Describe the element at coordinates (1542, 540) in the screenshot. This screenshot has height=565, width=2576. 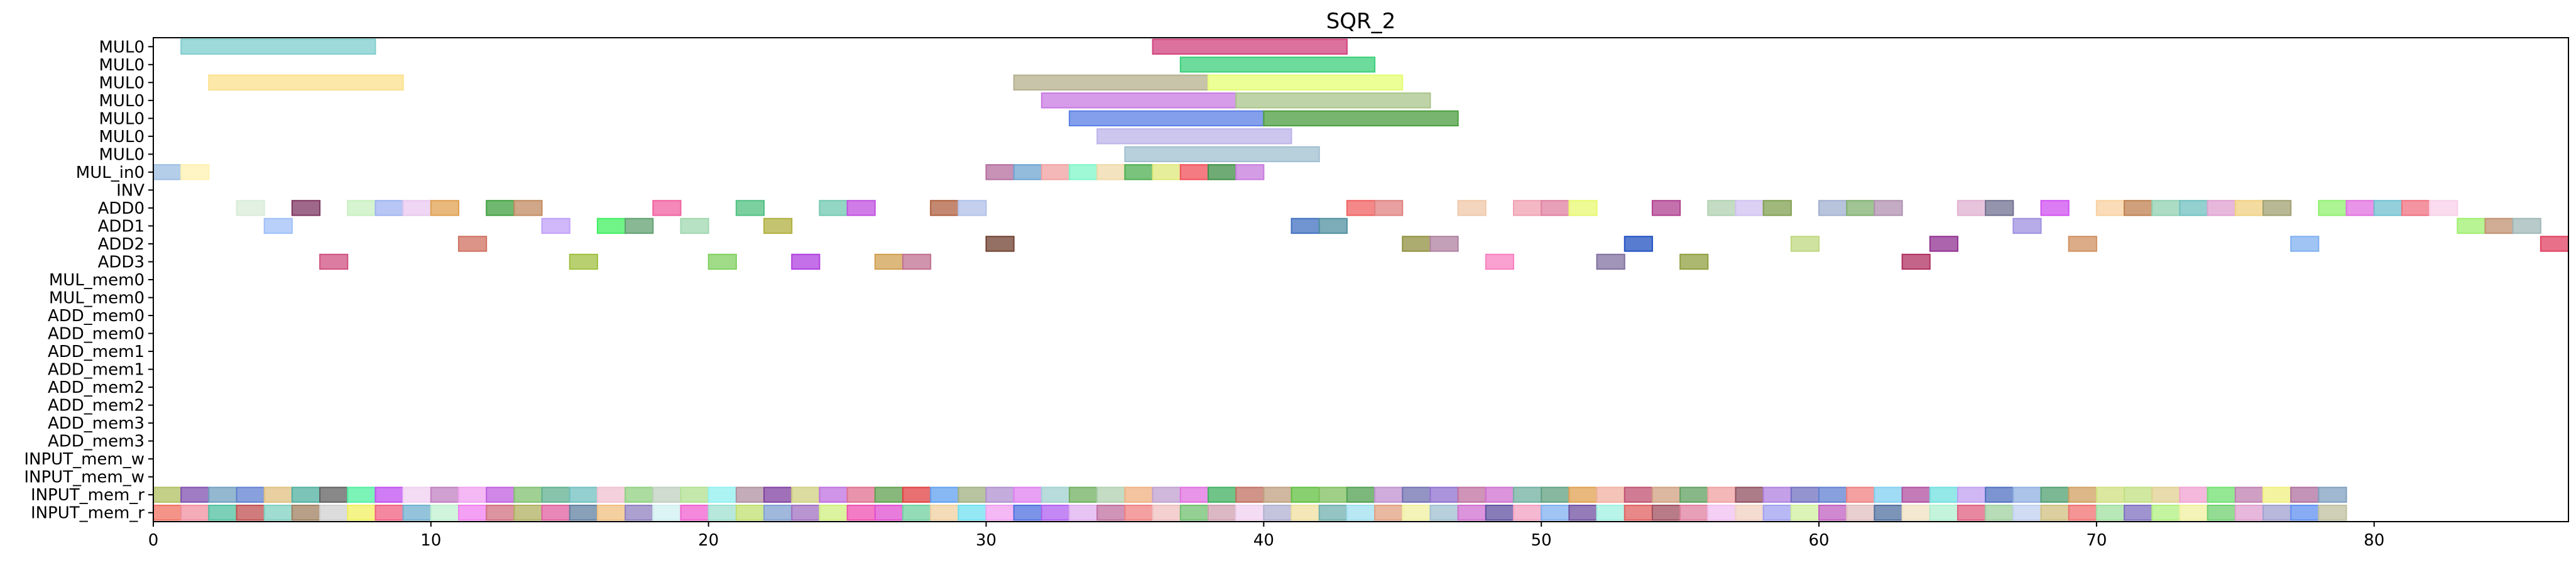
I see `x-tick-label: 50` at that location.